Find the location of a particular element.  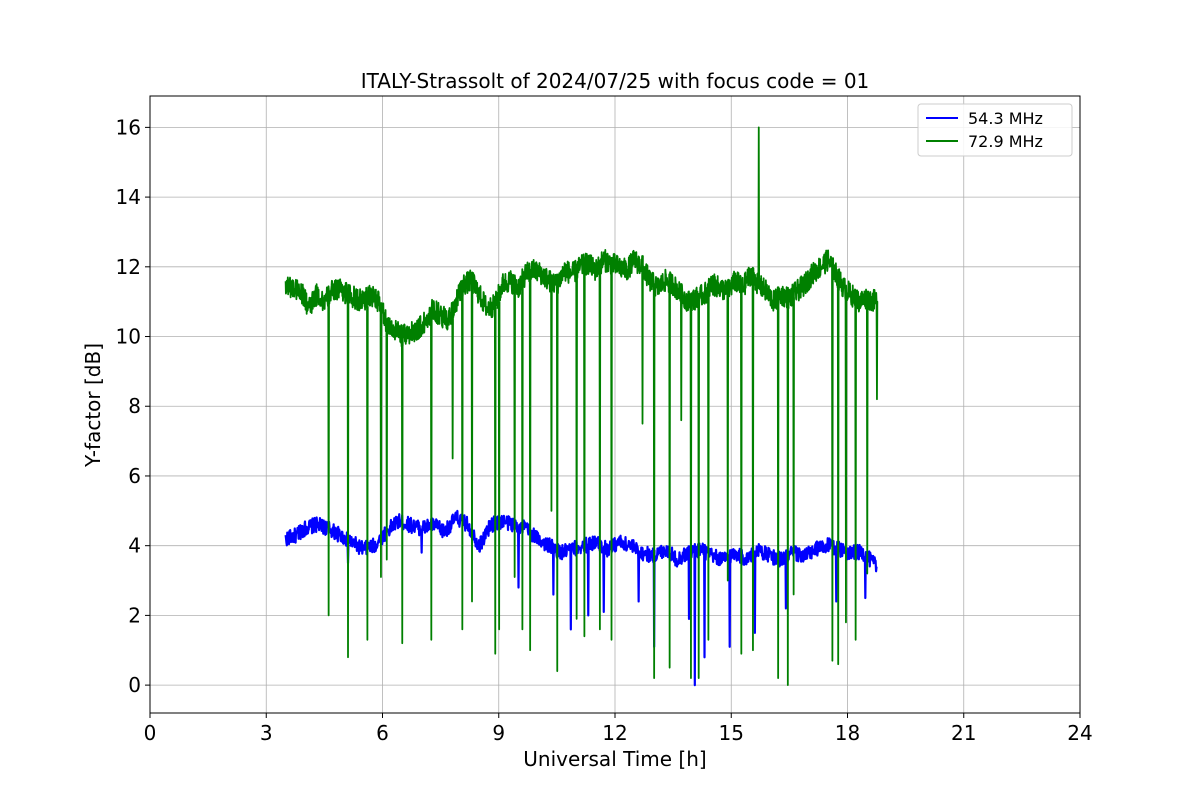

series-line-54-3-mhz is located at coordinates (581, 598).